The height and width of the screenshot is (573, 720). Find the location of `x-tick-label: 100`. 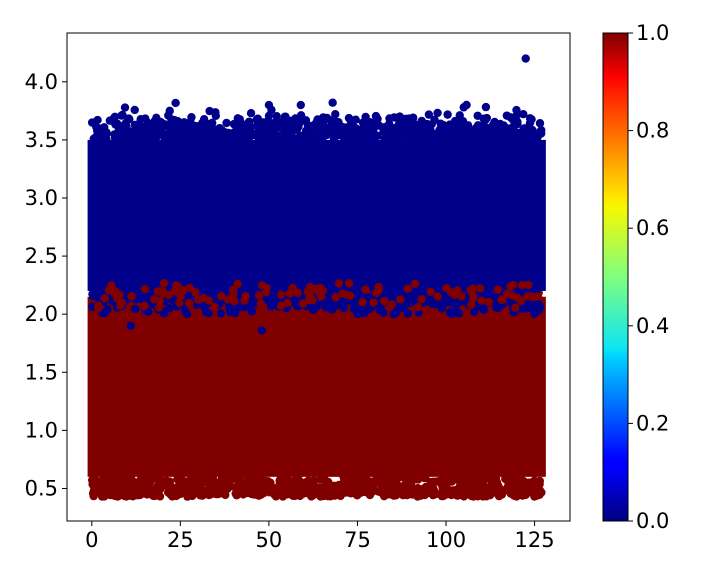

x-tick-label: 100 is located at coordinates (446, 540).